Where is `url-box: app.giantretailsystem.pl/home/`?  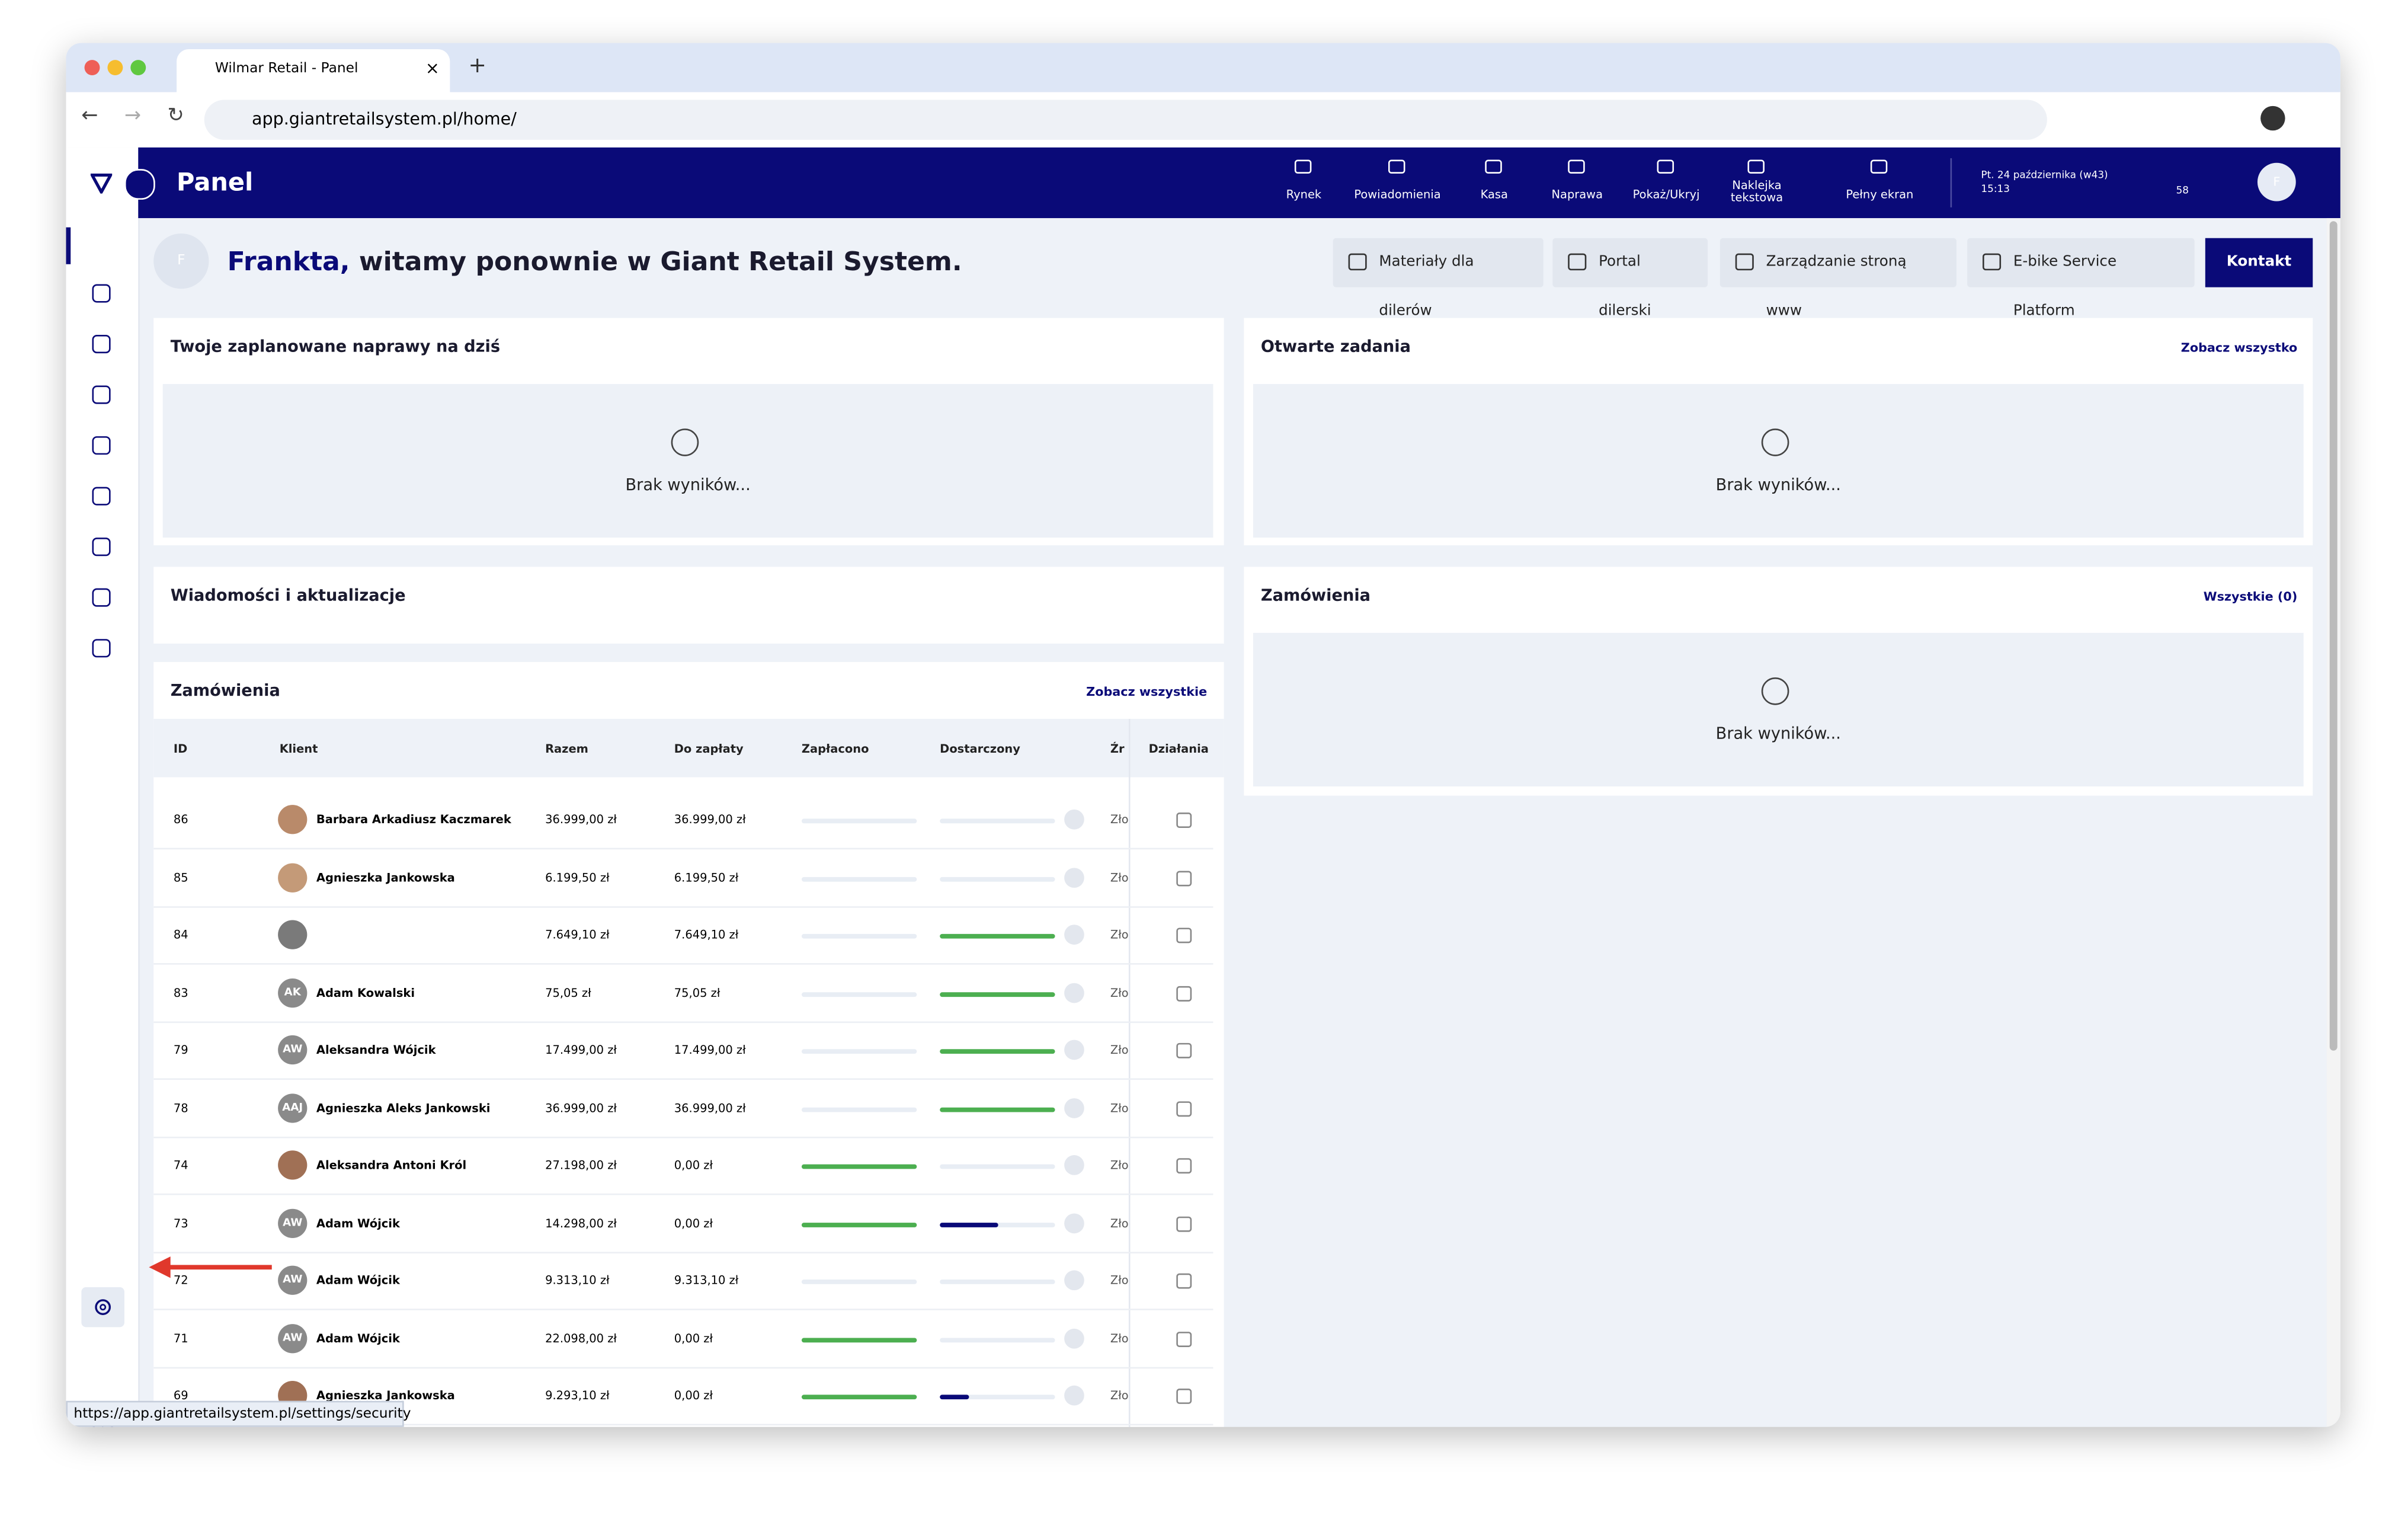
url-box: app.giantretailsystem.pl/home/ is located at coordinates (1125, 120).